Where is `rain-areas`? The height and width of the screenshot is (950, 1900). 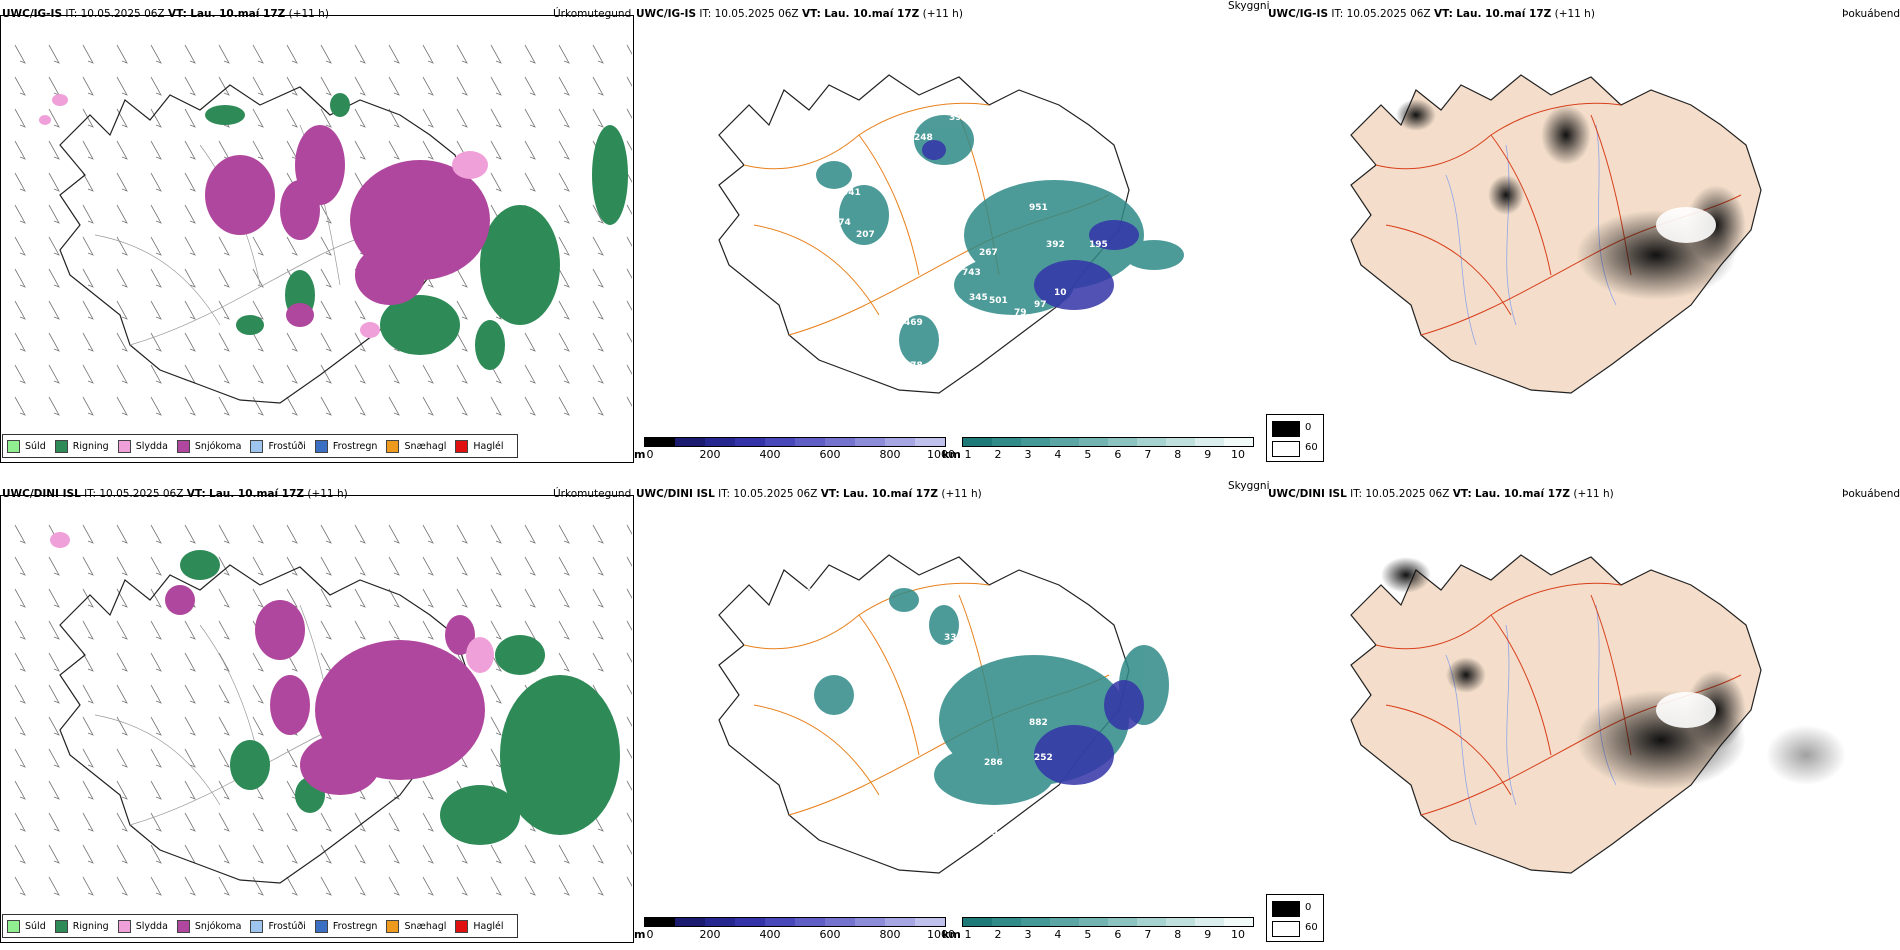
rain-areas is located at coordinates (416, 231).